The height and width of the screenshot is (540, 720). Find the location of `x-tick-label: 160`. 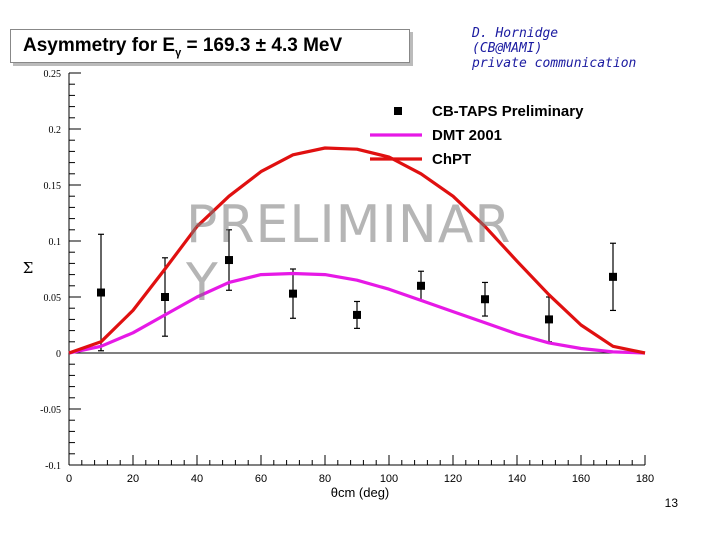

x-tick-label: 160 is located at coordinates (581, 479).